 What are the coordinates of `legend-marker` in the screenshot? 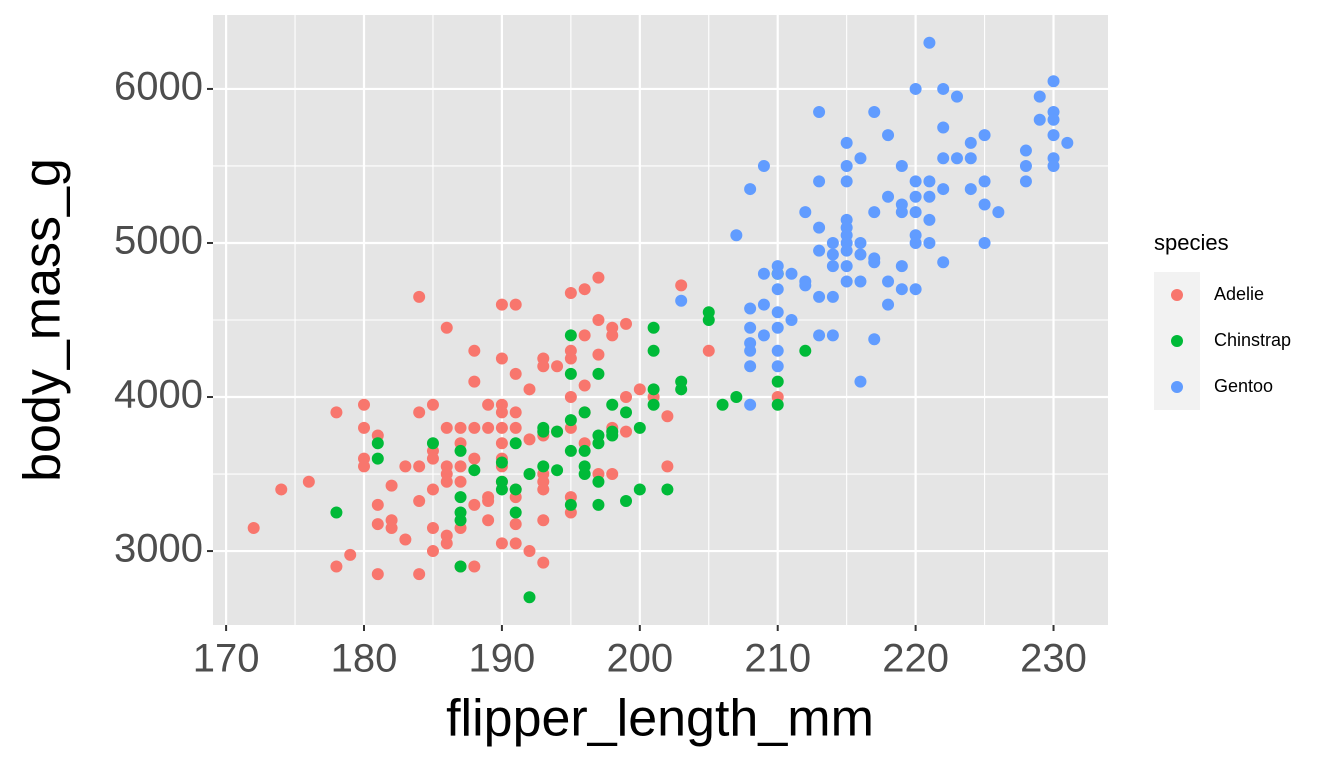 It's located at (1177, 295).